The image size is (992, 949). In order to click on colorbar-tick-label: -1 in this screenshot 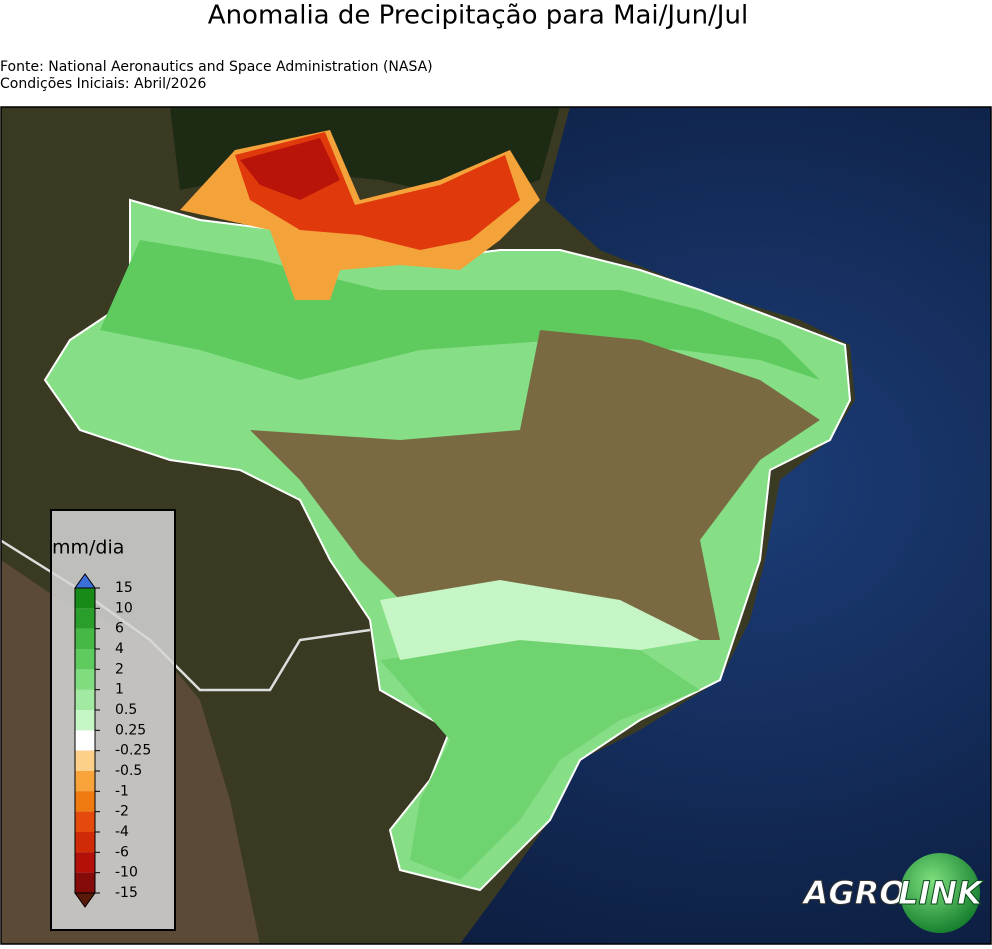, I will do `click(122, 791)`.